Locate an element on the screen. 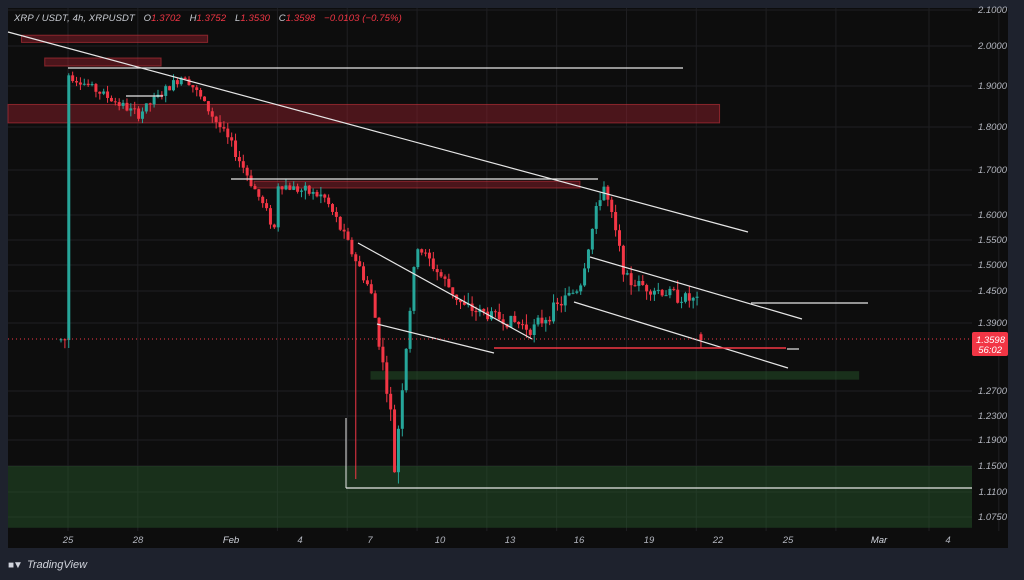 Image resolution: width=1024 pixels, height=580 pixels. low-label: L is located at coordinates (237, 18).